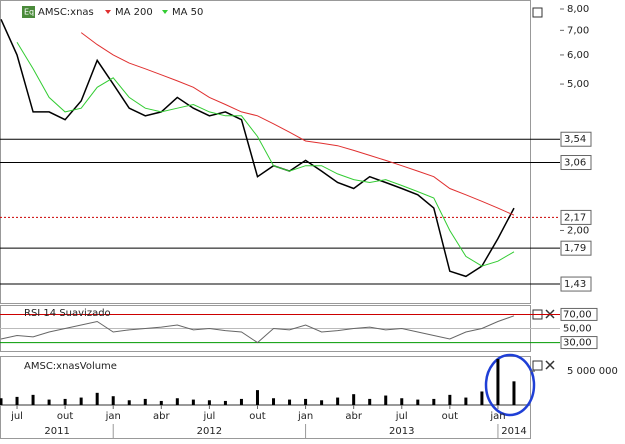 The image size is (625, 444). Describe the element at coordinates (578, 55) in the screenshot. I see `y-tick-label: 6,00` at that location.